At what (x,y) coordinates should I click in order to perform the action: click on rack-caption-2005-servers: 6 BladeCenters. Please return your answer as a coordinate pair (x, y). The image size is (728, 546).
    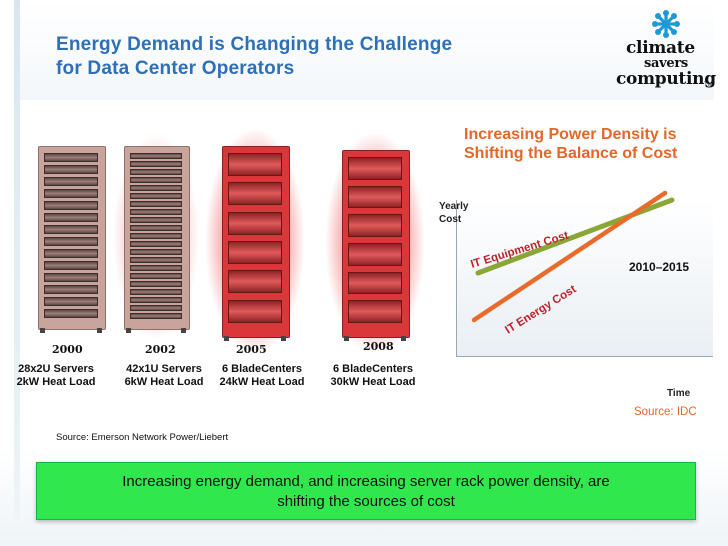
    Looking at the image, I should click on (262, 369).